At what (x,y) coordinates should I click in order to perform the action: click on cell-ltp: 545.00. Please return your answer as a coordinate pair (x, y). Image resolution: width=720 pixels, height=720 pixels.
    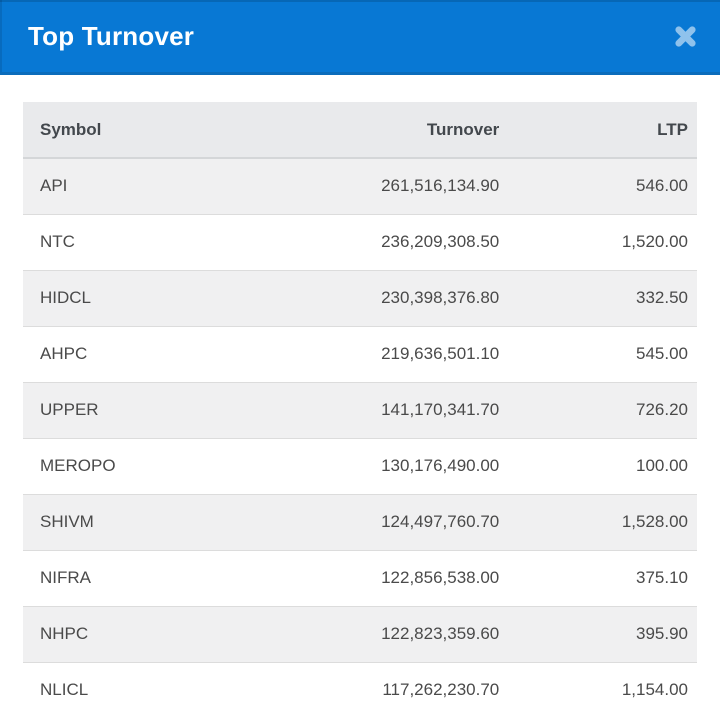
    Looking at the image, I should click on (602, 353).